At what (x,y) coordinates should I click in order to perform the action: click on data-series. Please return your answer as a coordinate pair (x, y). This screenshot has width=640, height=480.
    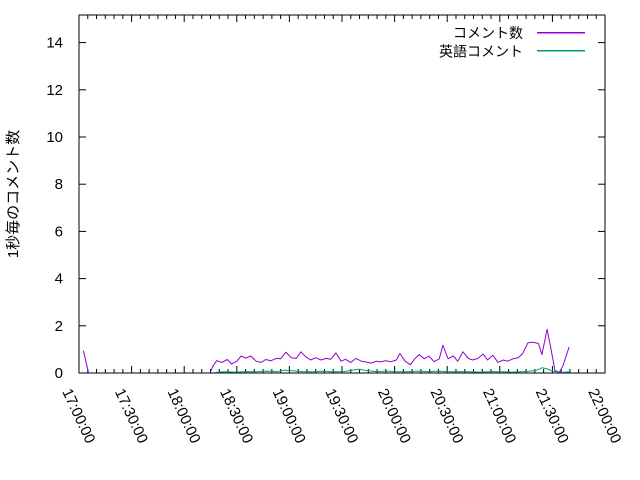
    Looking at the image, I should click on (326, 351).